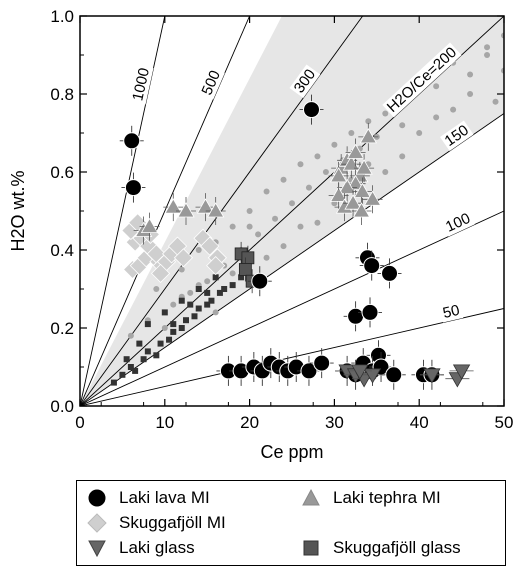 The height and width of the screenshot is (566, 516). What do you see at coordinates (245, 269) in the screenshot?
I see `skuggafjoll-glass-point` at bounding box center [245, 269].